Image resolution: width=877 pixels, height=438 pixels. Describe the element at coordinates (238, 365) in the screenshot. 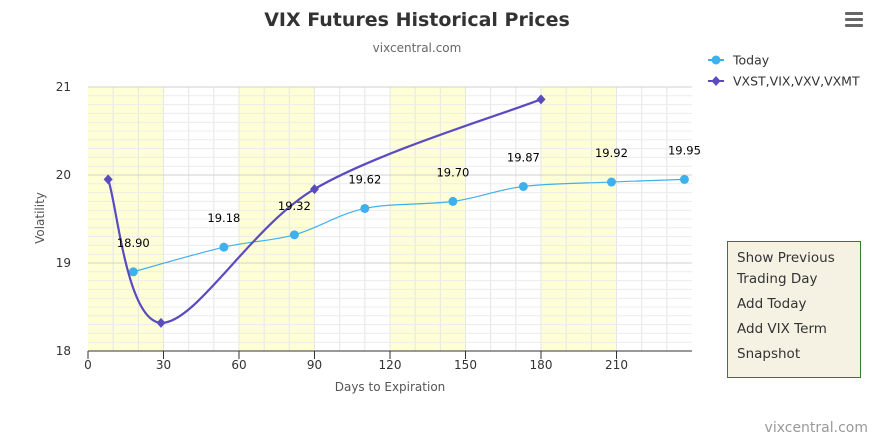

I see `x-tick-label: 60` at that location.